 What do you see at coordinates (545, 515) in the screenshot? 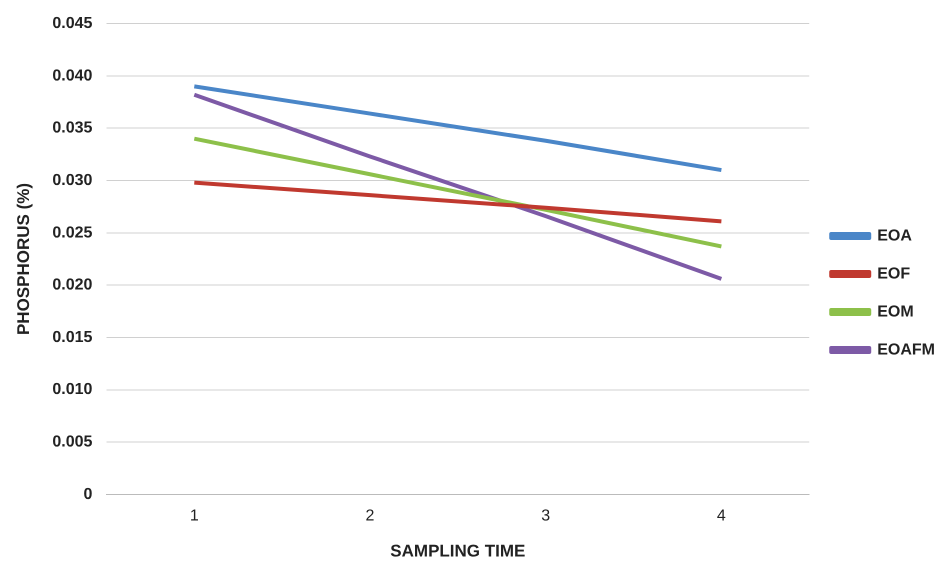
I see `x-tick-label: 3` at bounding box center [545, 515].